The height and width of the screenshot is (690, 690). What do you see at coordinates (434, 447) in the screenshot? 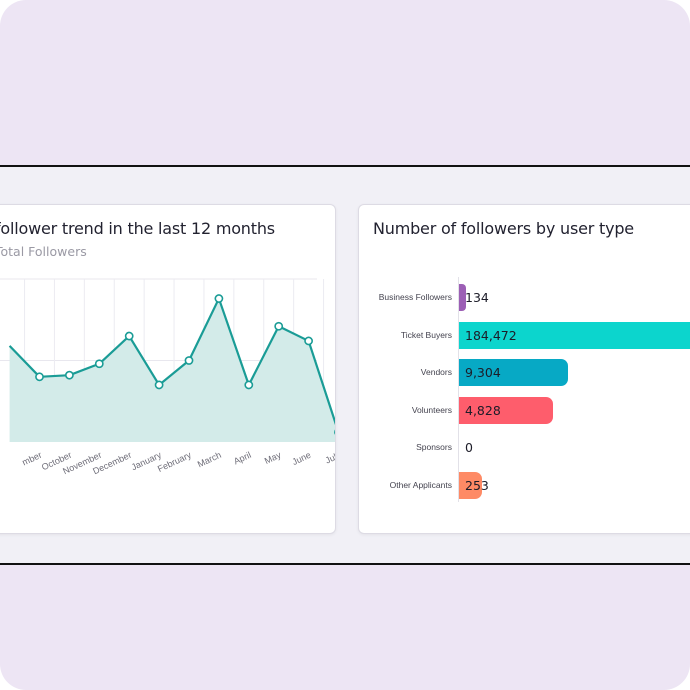
I see `bar-label-sponsors: Sponsors` at bounding box center [434, 447].